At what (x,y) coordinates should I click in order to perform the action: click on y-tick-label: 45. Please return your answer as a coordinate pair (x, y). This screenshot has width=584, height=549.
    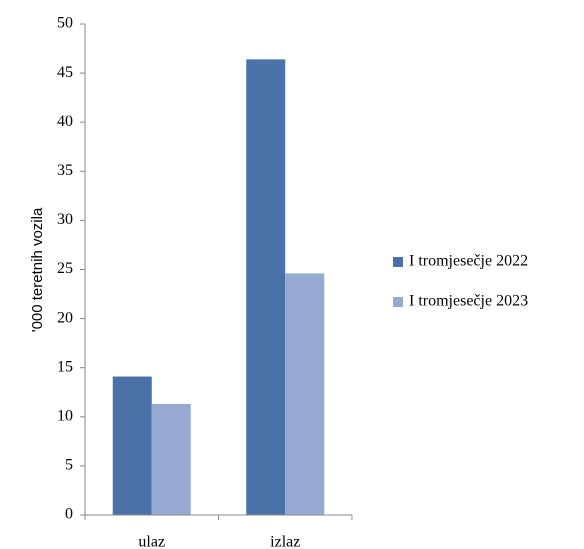
    Looking at the image, I should click on (65, 72).